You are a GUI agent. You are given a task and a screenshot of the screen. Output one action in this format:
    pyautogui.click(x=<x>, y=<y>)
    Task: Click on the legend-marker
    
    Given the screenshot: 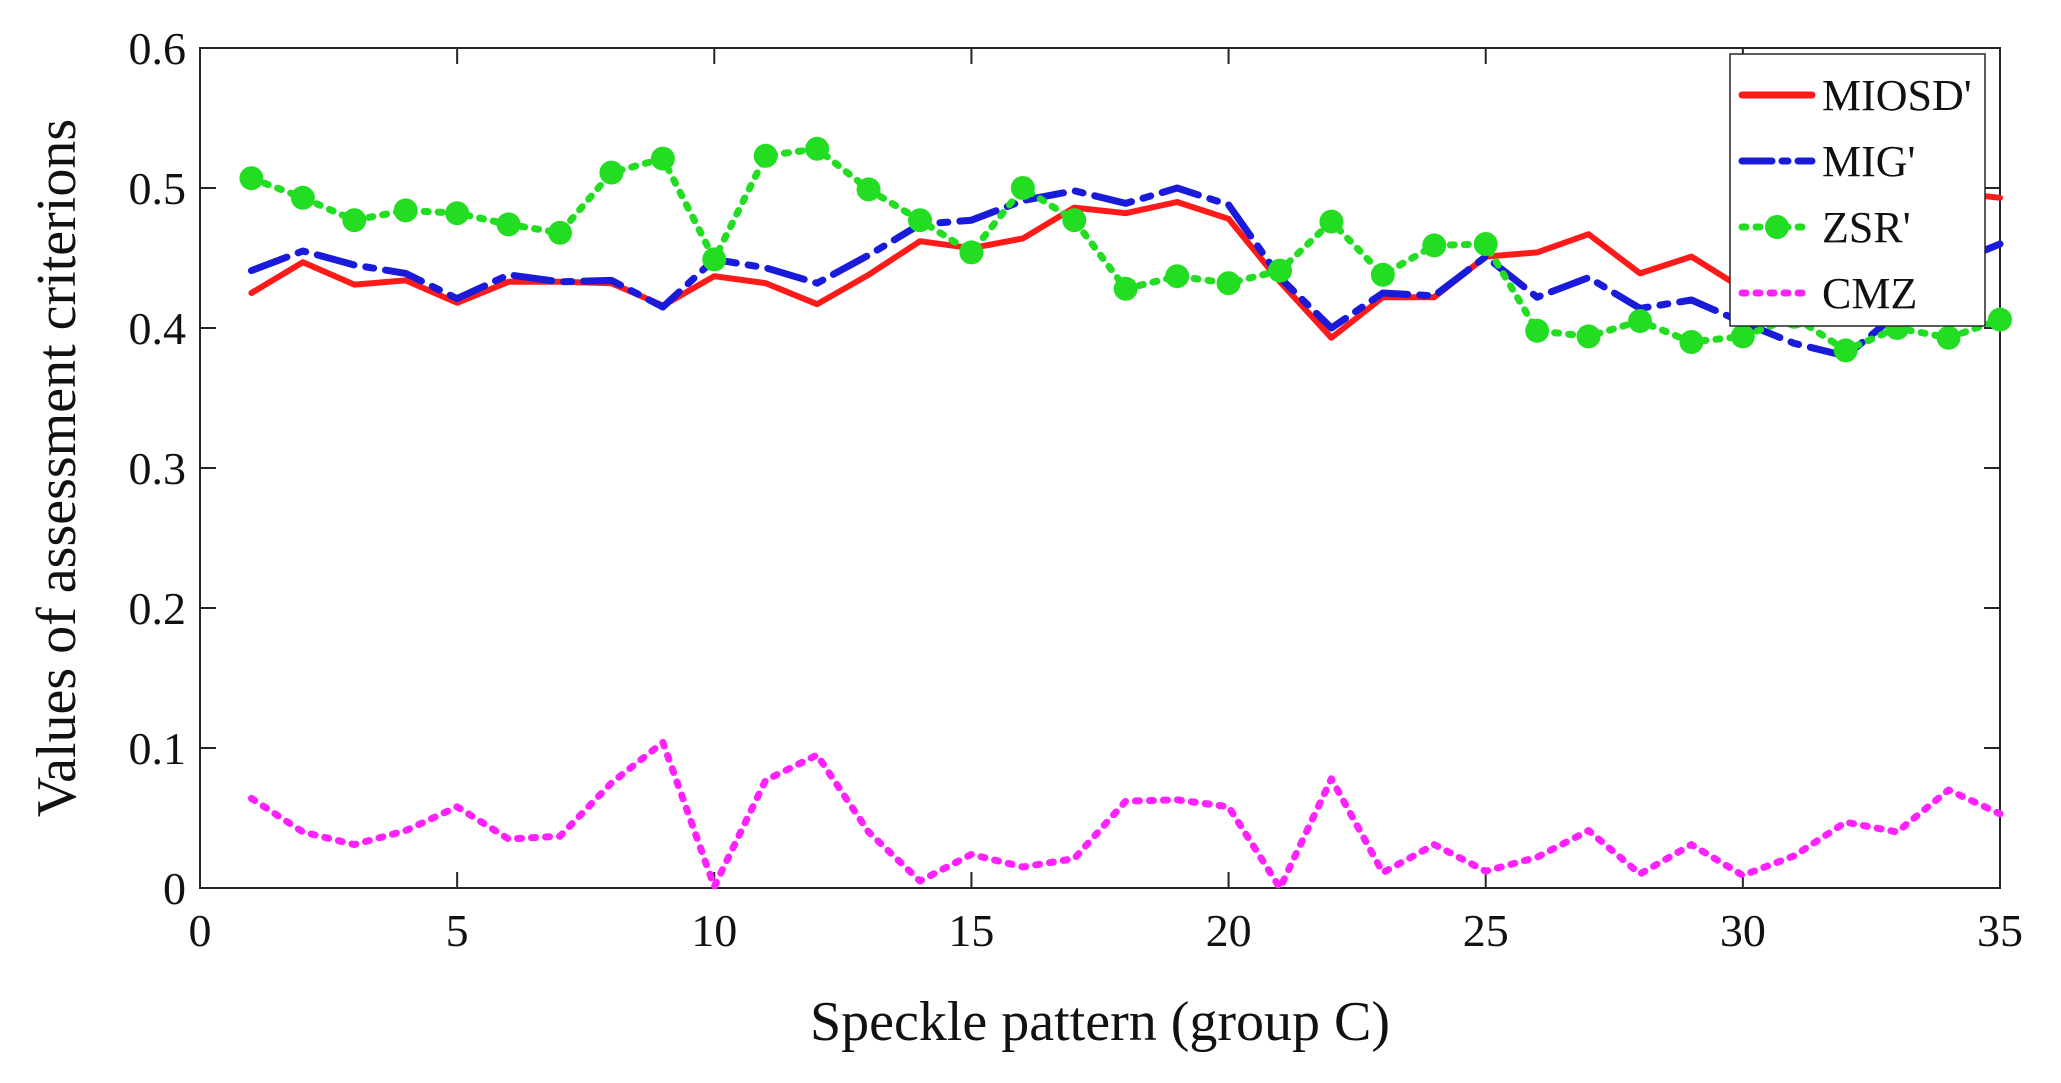 What is the action you would take?
    pyautogui.click(x=1777, y=227)
    